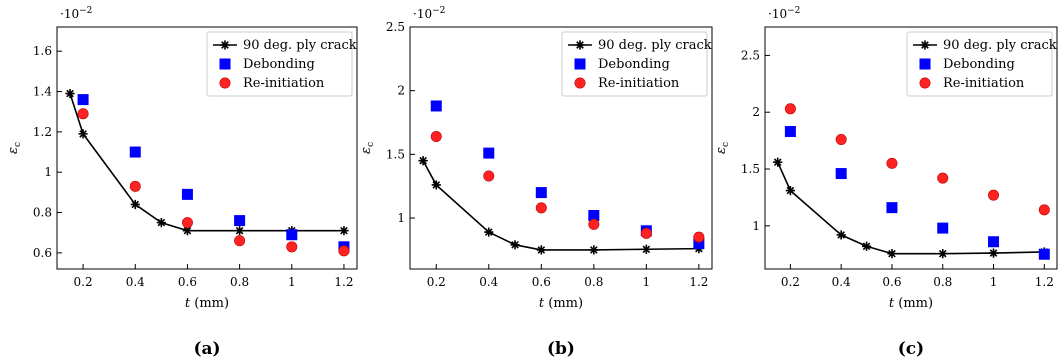 Image resolution: width=1061 pixels, height=362 pixels. I want to click on series-line, so click(206, 162).